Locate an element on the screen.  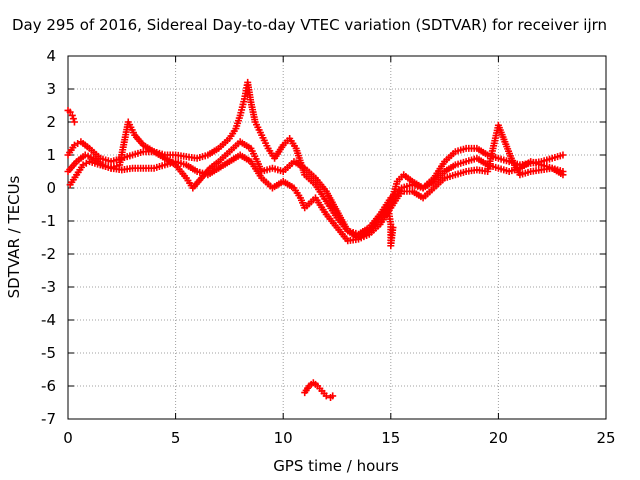
series-spike-15h is located at coordinates (391, 228).